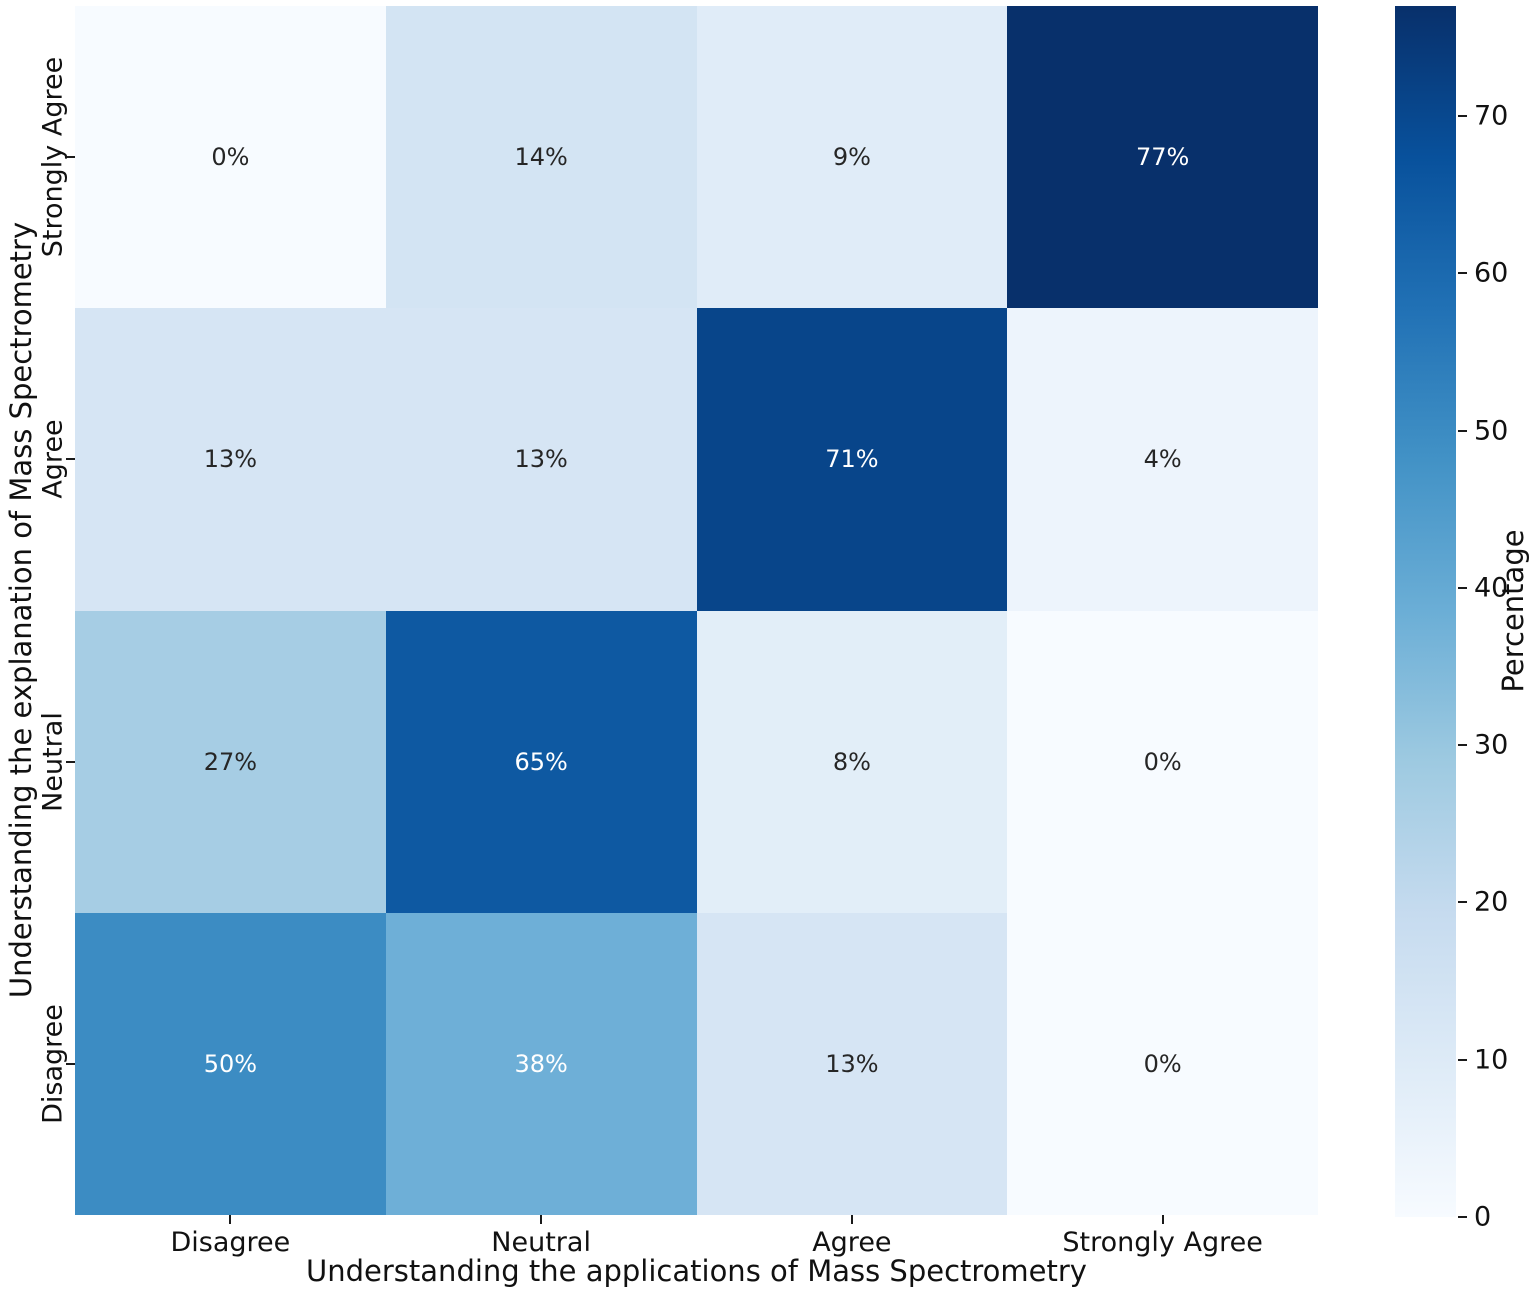  What do you see at coordinates (696, 1238) in the screenshot?
I see `x-axis-ticks: Disagree Neutral Agree Strongly Agree` at bounding box center [696, 1238].